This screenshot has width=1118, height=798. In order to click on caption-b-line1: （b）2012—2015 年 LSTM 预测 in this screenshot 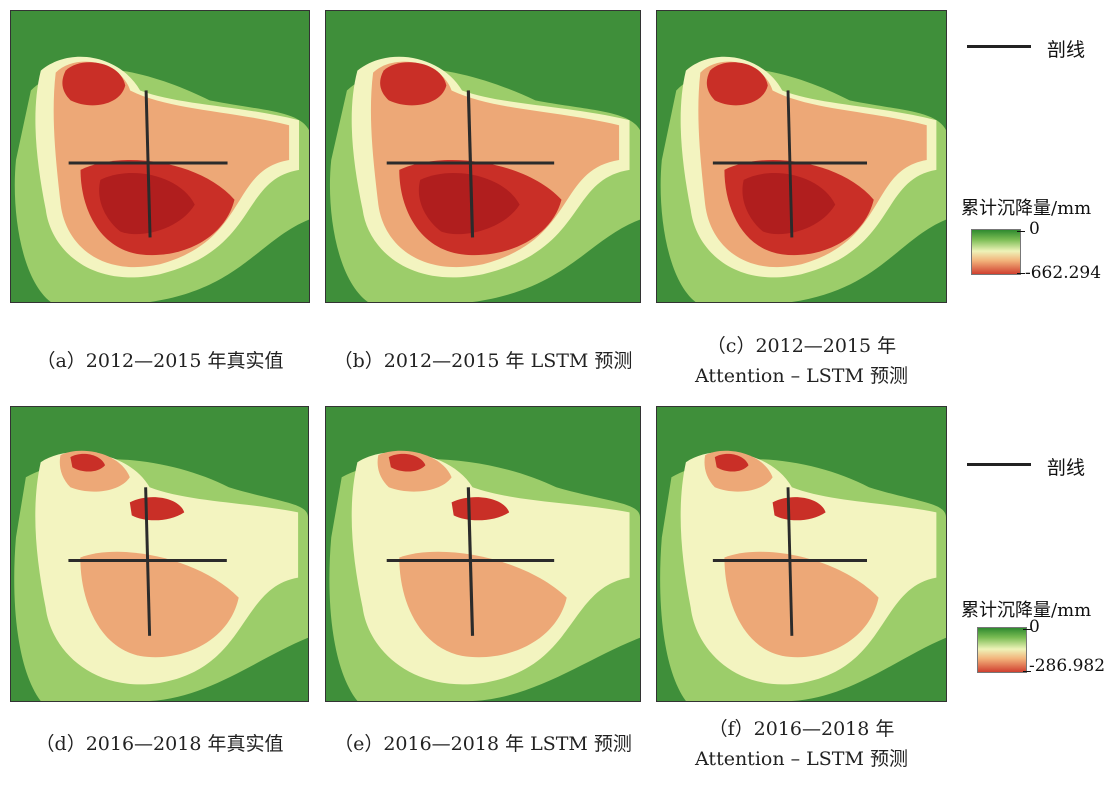, I will do `click(483, 361)`.